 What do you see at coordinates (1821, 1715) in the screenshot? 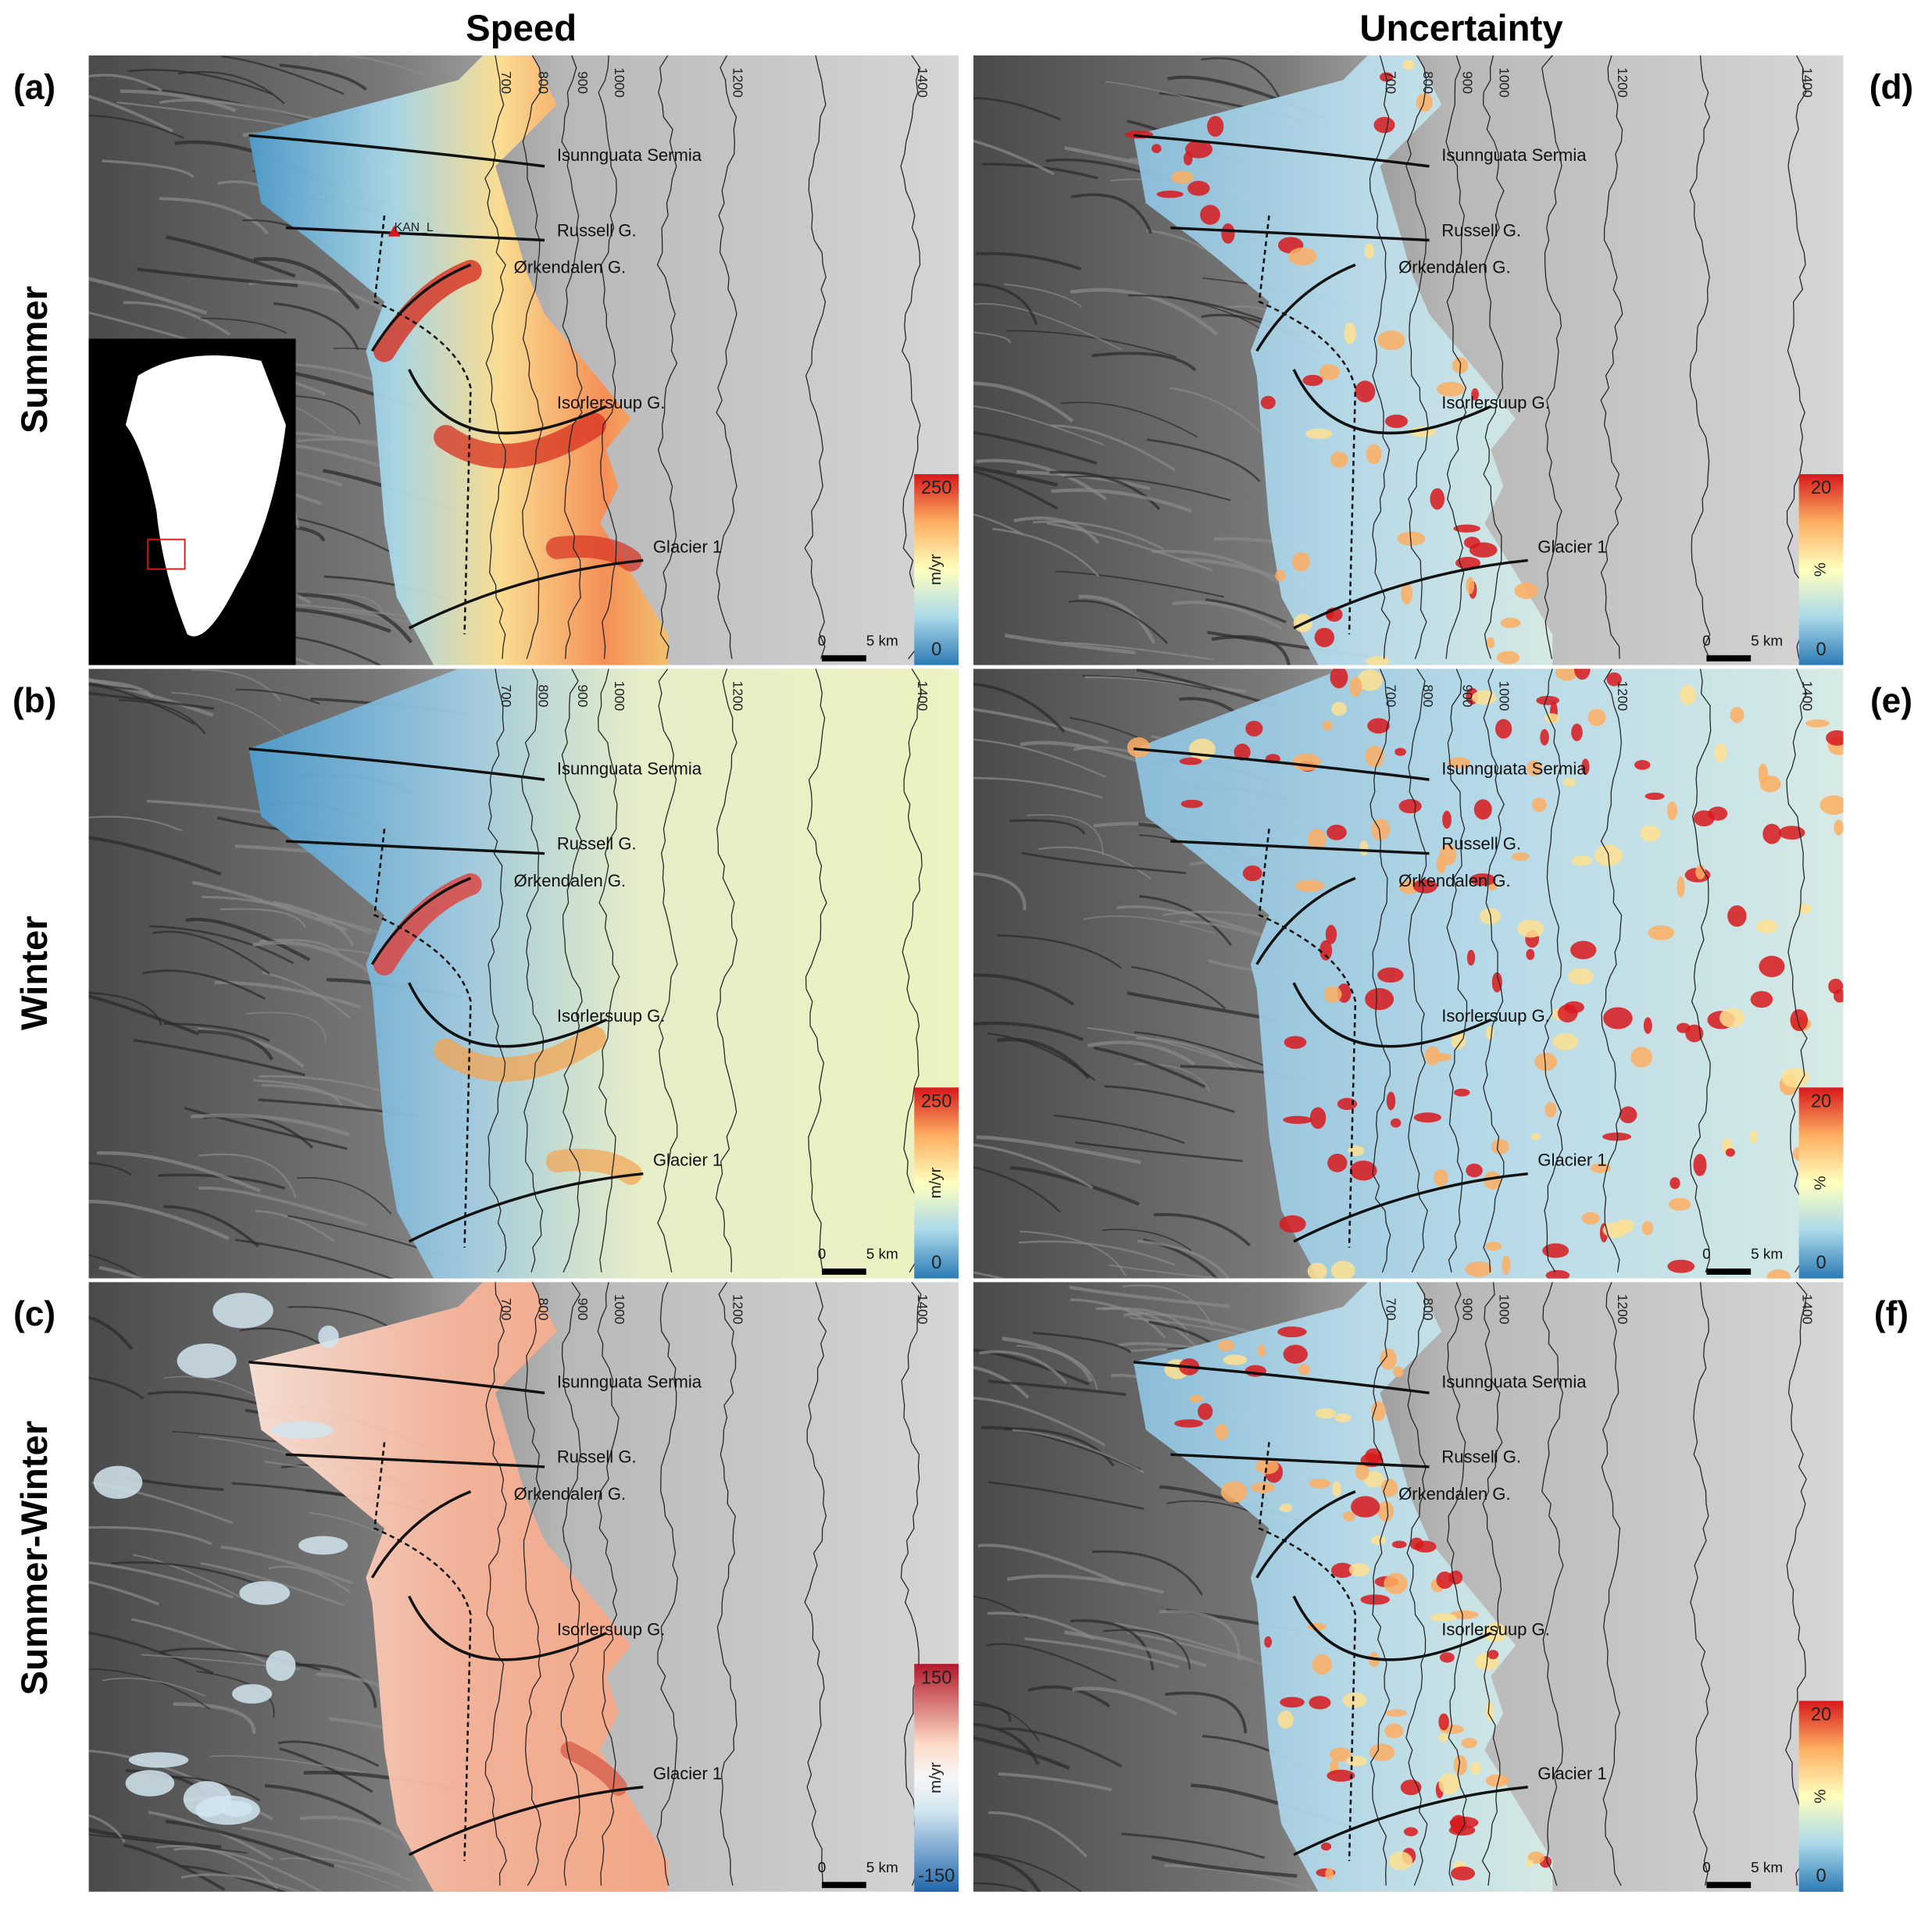
I see `colorbar-max-label: 20` at bounding box center [1821, 1715].